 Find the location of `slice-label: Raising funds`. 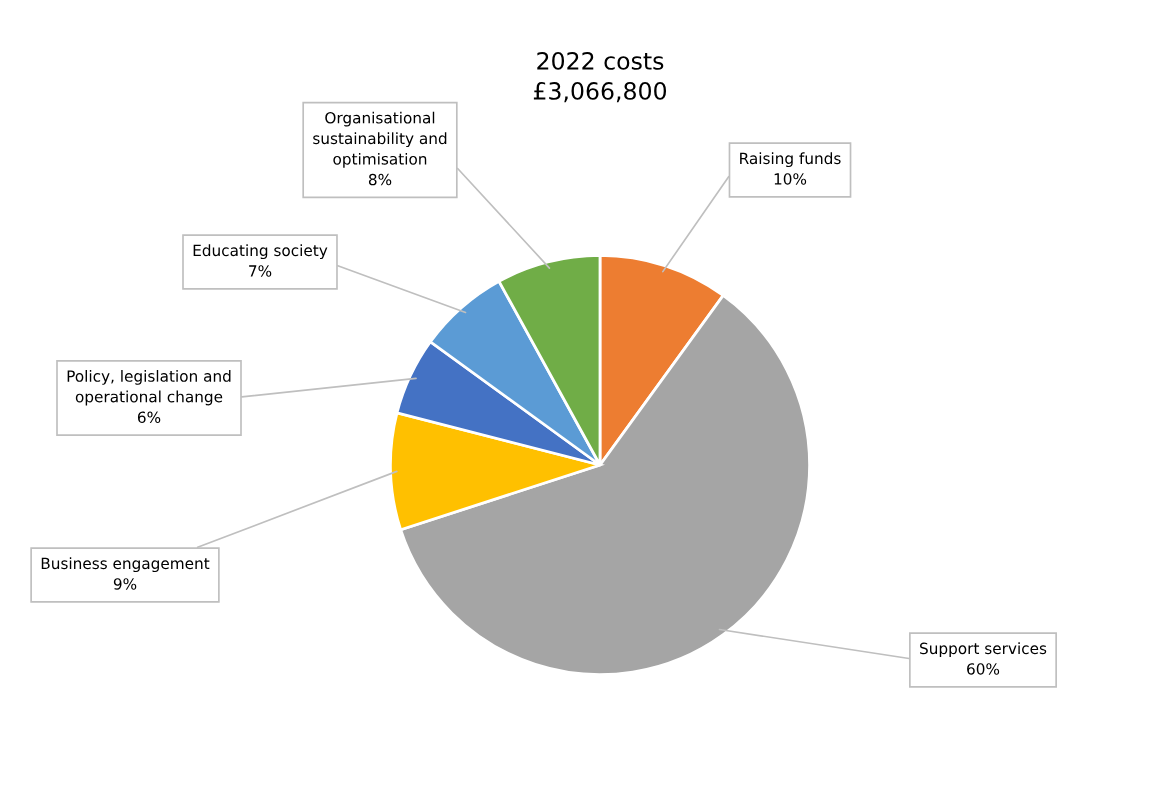

slice-label: Raising funds is located at coordinates (790, 160).